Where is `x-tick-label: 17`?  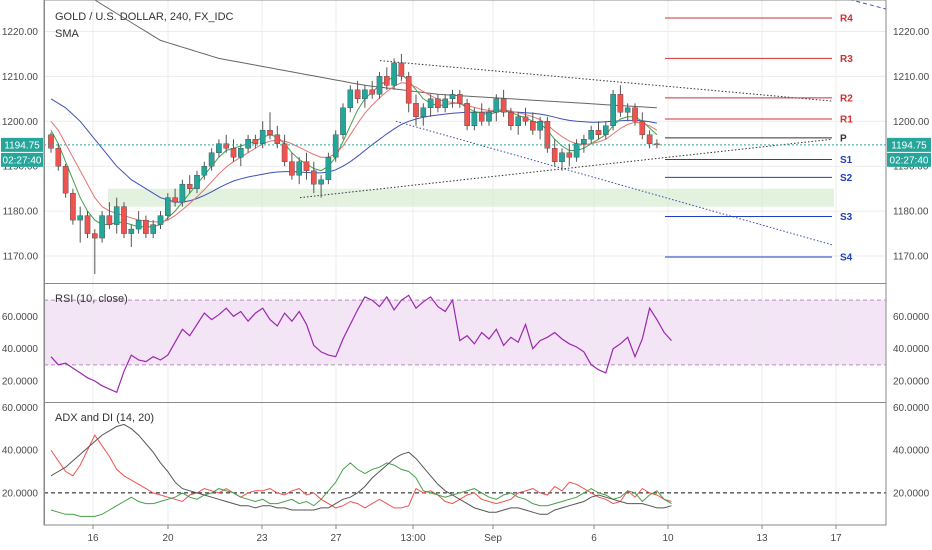
x-tick-label: 17 is located at coordinates (836, 538).